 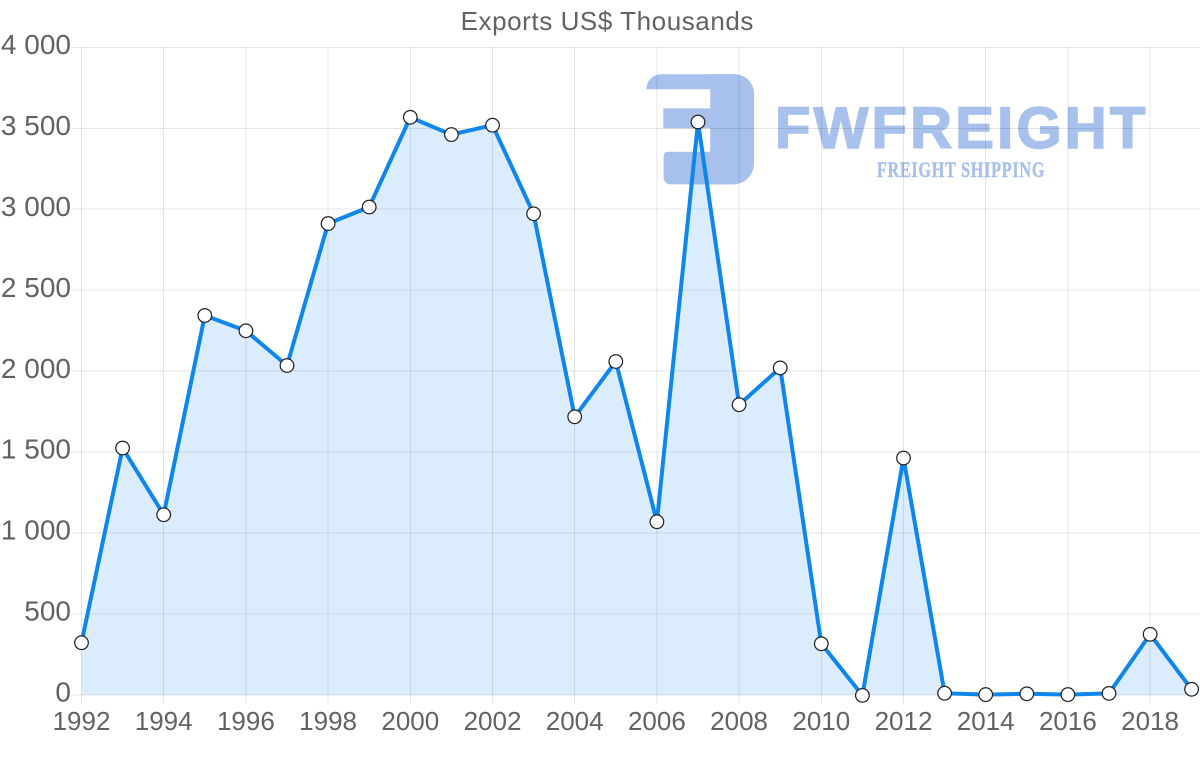 What do you see at coordinates (36, 368) in the screenshot?
I see `svg-text: 2 000` at bounding box center [36, 368].